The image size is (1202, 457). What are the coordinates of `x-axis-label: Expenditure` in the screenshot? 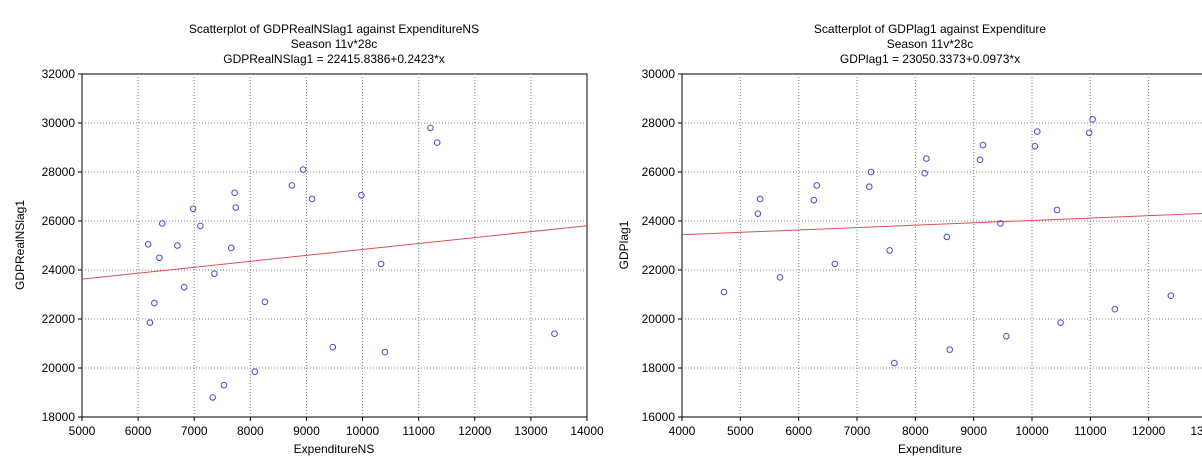 It's located at (930, 449).